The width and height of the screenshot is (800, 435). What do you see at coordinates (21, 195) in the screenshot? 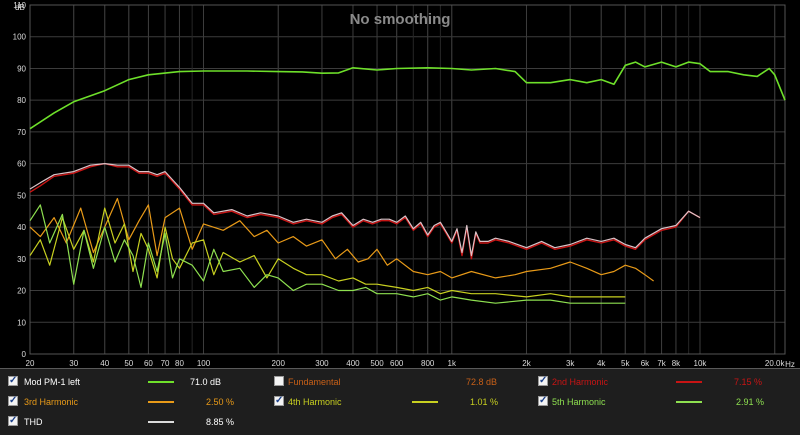
I see `y-tick-label: 50` at bounding box center [21, 195].